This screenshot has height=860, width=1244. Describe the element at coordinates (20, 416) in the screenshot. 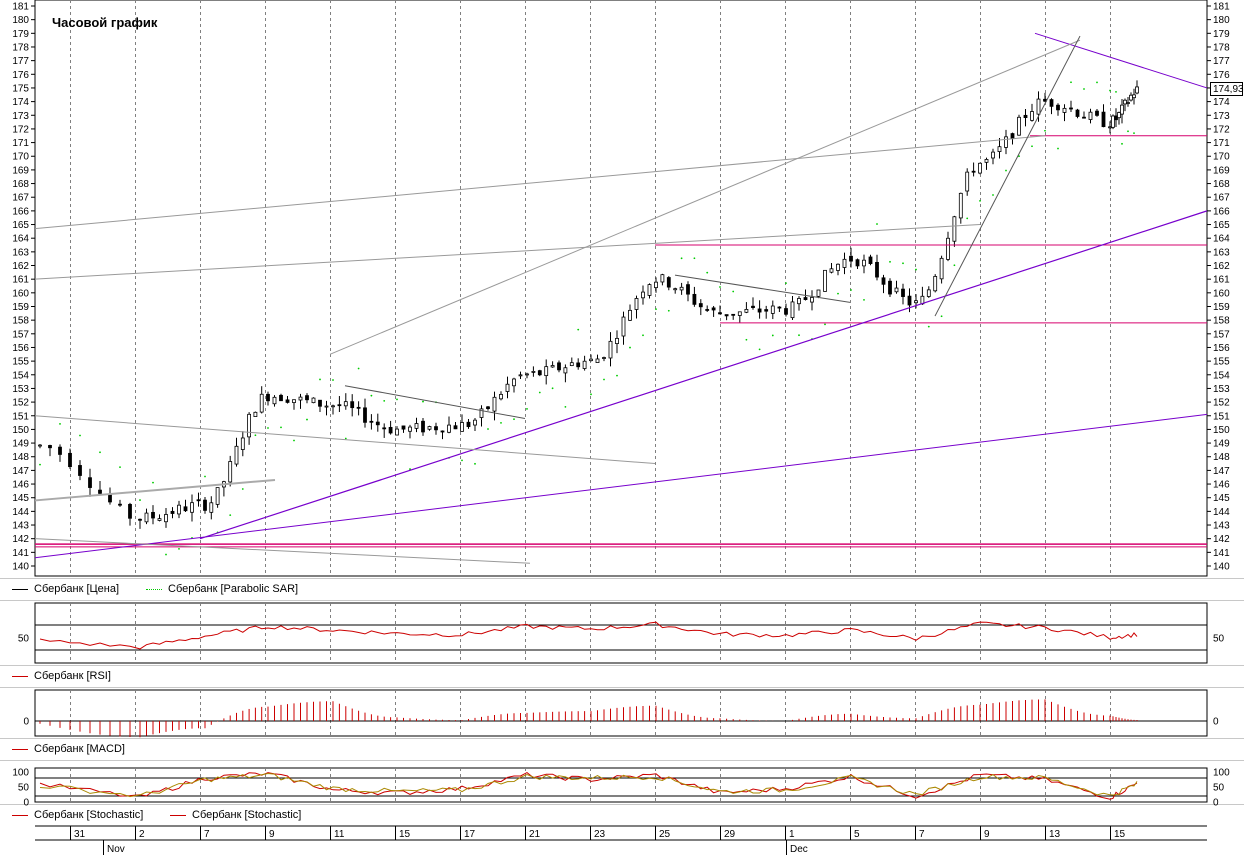

I see `y-tick-label-left: 151` at that location.